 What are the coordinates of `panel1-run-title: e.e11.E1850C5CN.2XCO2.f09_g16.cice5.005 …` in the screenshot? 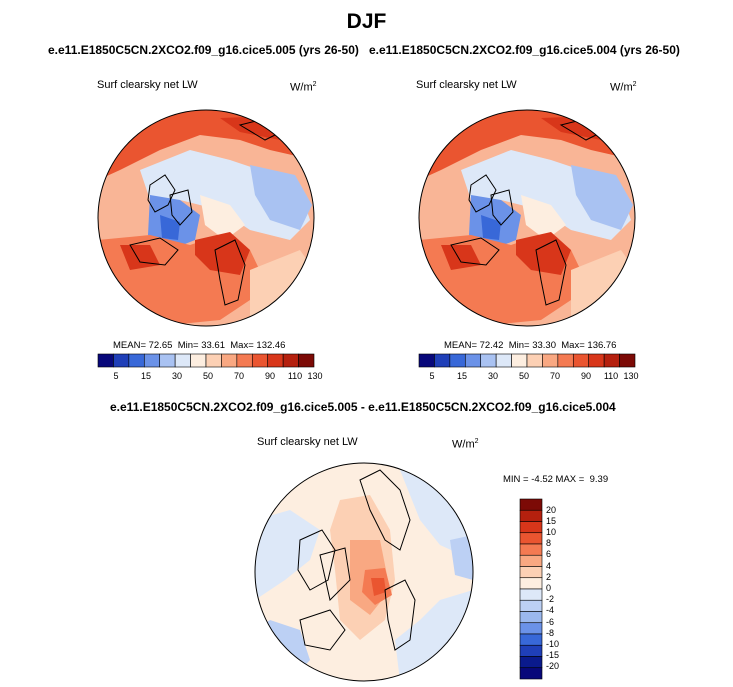 It's located at (203, 50).